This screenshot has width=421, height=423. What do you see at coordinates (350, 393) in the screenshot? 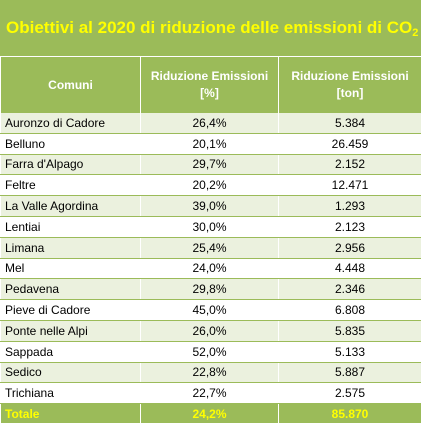
I see `cell-ton: 2.575` at bounding box center [350, 393].